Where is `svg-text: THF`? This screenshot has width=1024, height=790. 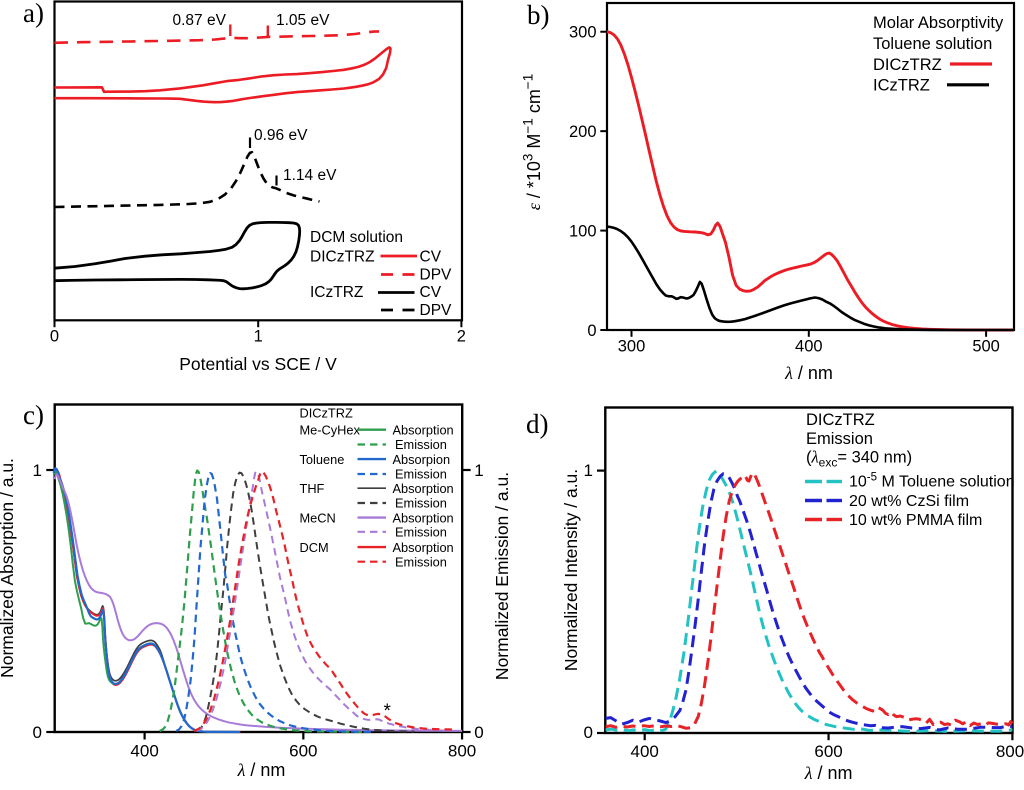 svg-text: THF is located at coordinates (312, 488).